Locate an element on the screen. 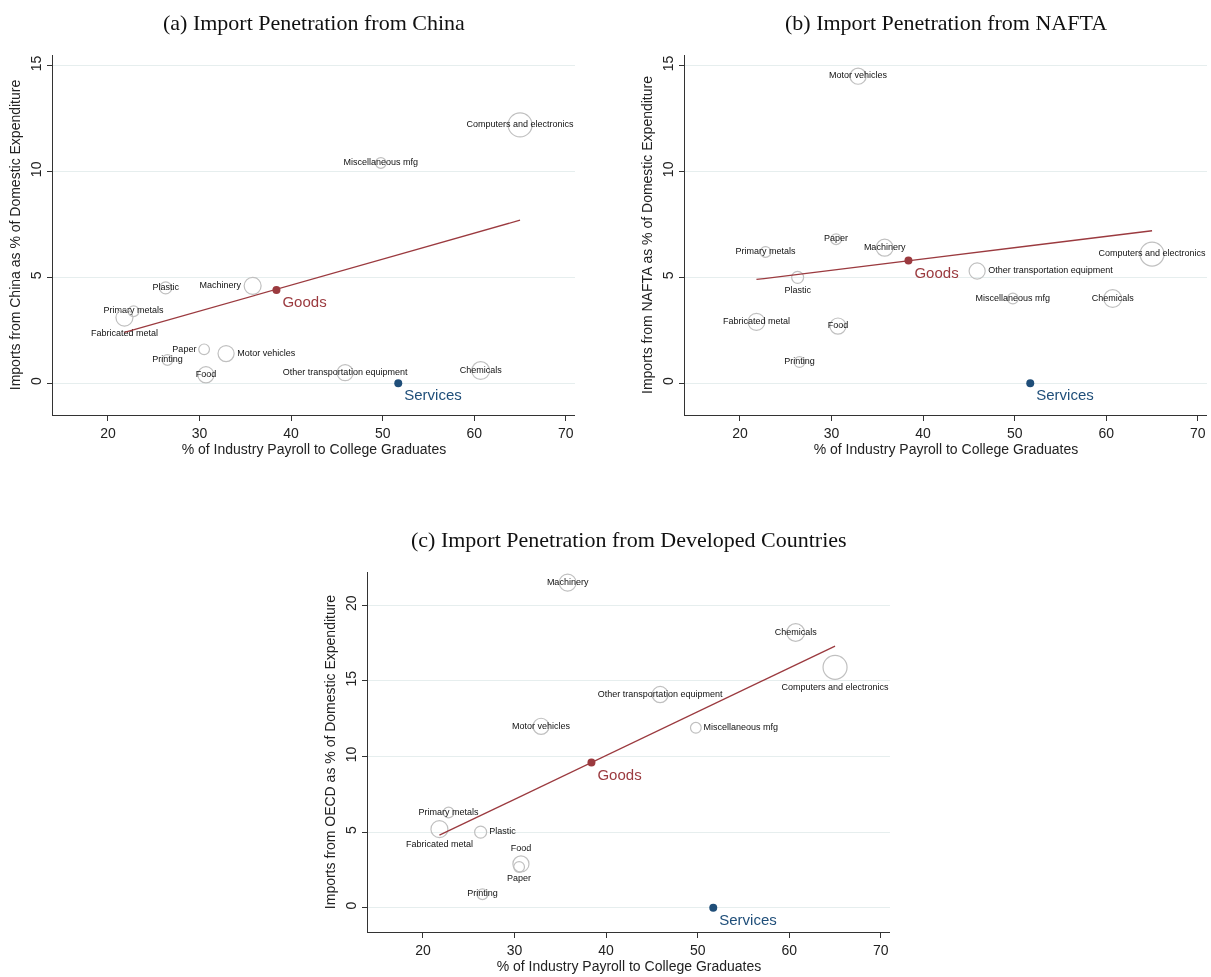  y-tick-label: 20 is located at coordinates (351, 603).